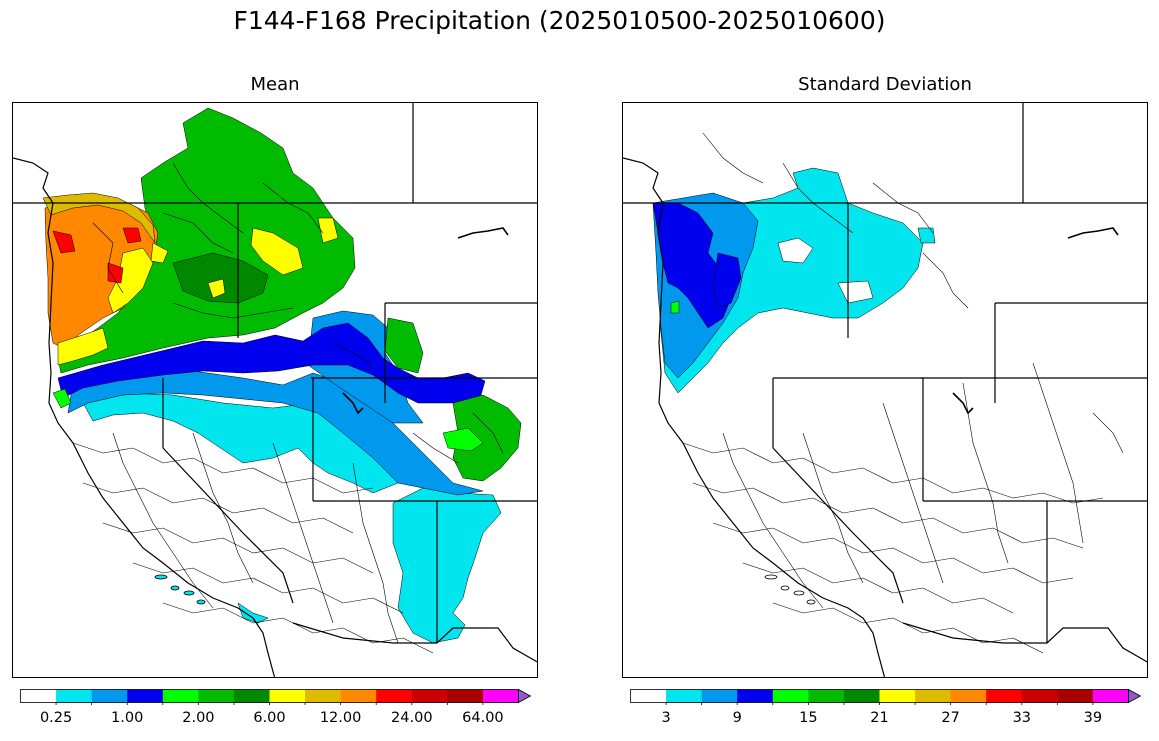 Image resolution: width=1159 pixels, height=741 pixels. Describe the element at coordinates (795, 250) in the screenshot. I see `stddev-region-white-hole` at that location.